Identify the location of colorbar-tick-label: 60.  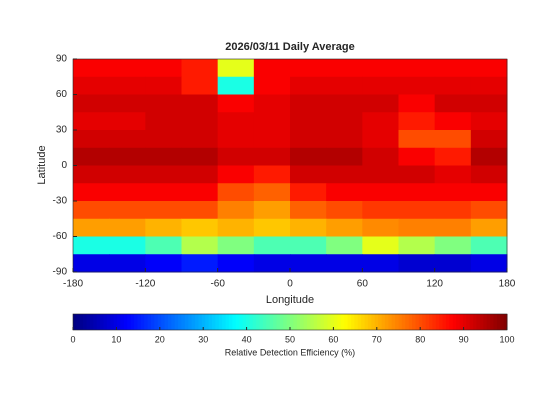
(333, 339).